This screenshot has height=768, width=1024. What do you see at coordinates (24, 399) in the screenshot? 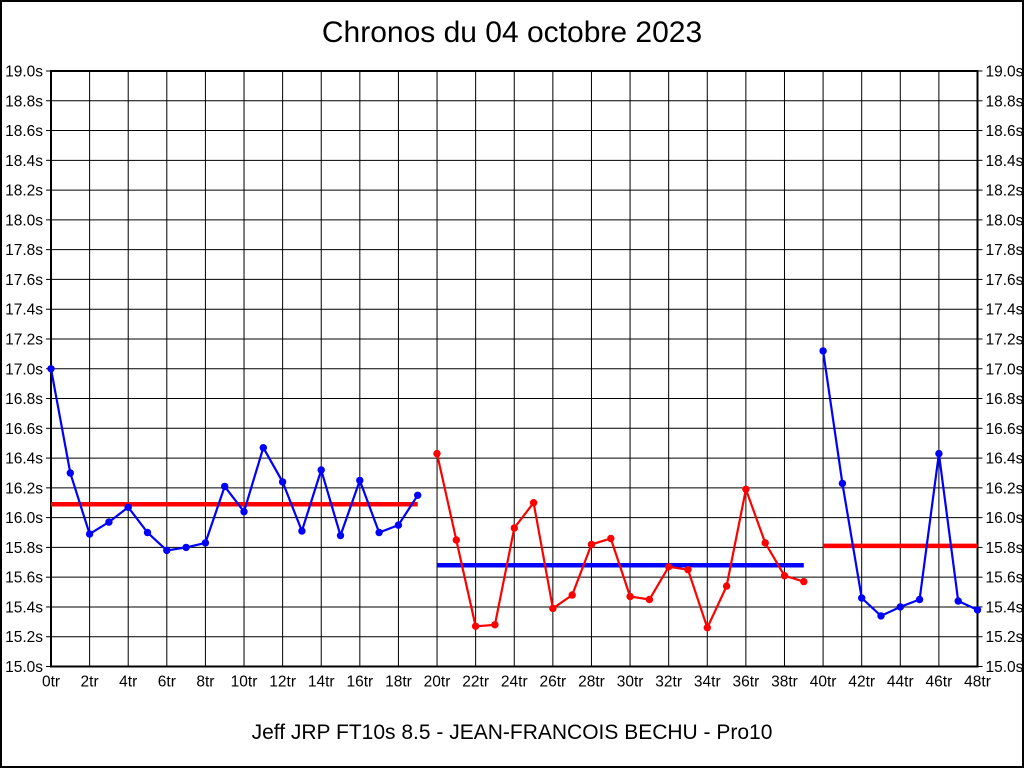
I see `y-axis-label-left: 16.8s` at bounding box center [24, 399].